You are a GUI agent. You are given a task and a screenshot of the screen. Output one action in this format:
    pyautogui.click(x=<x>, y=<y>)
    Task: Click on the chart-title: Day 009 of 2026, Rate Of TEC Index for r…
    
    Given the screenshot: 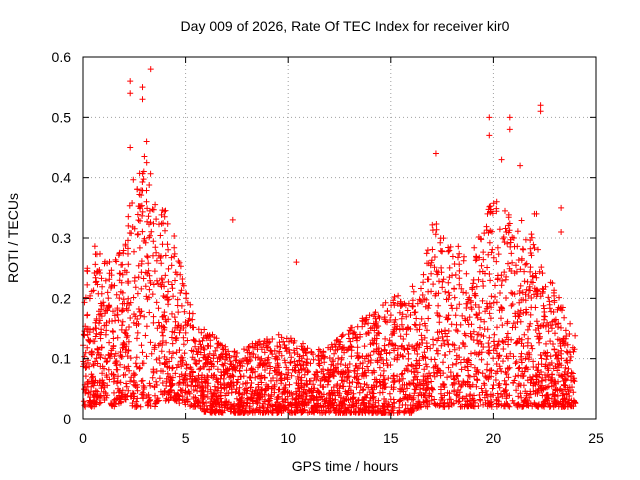 What is the action you would take?
    pyautogui.click(x=345, y=26)
    